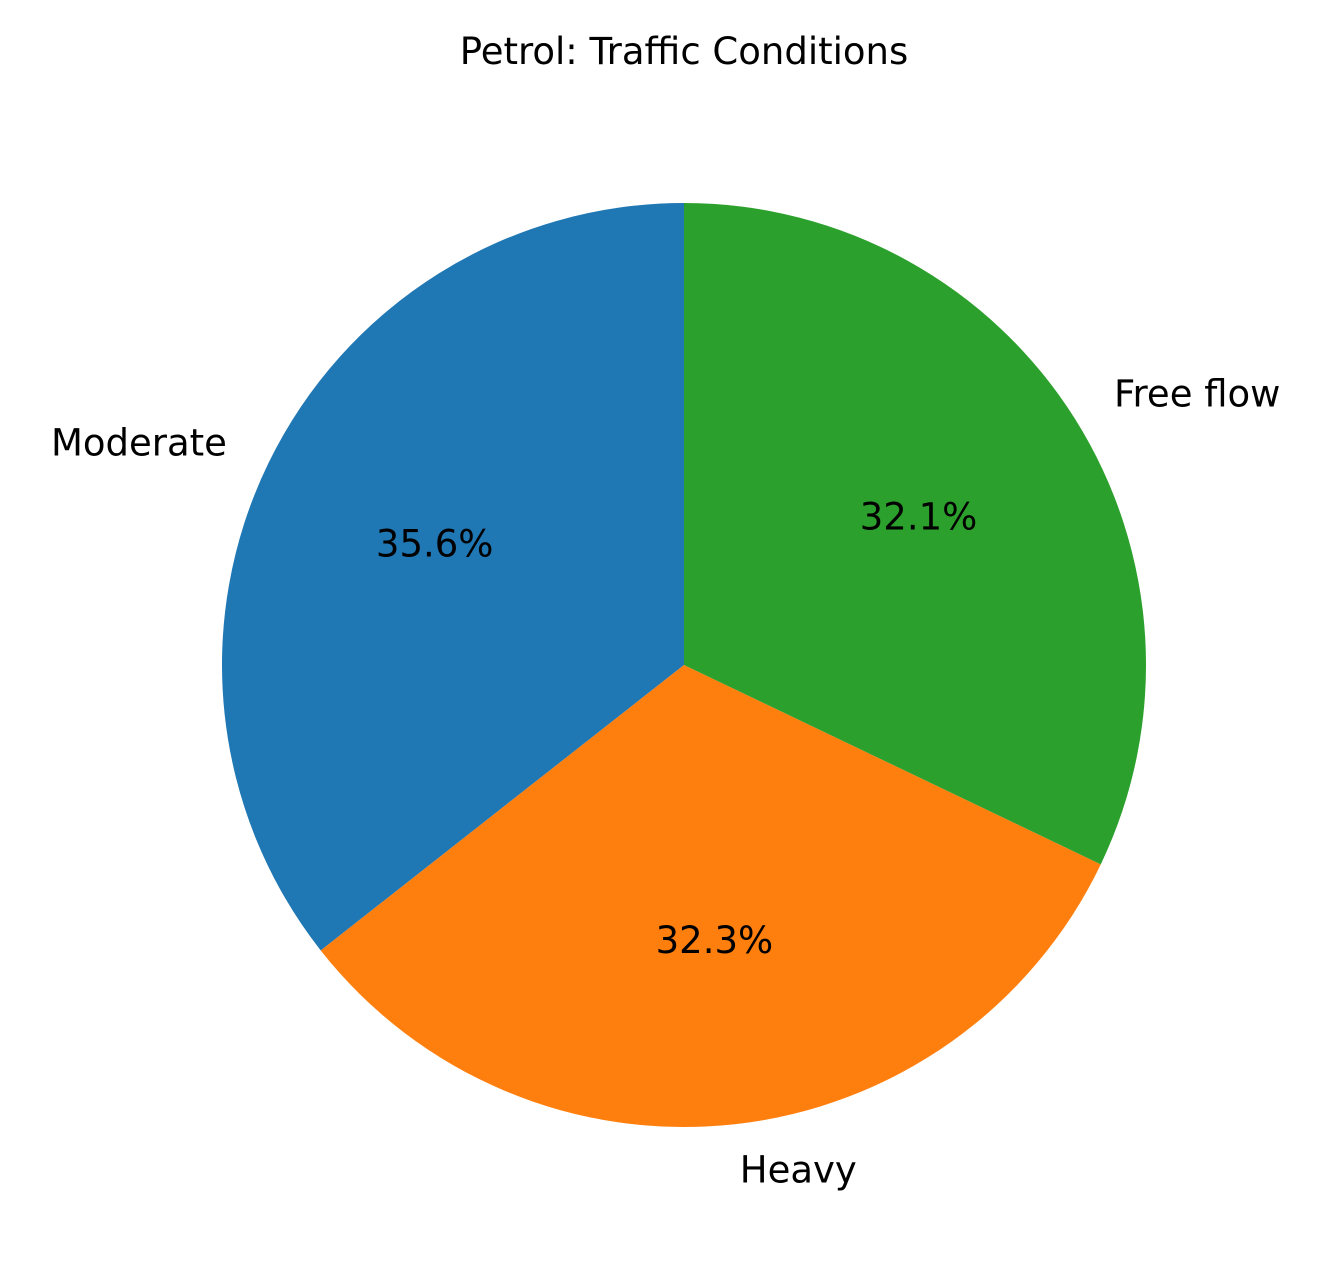 The height and width of the screenshot is (1273, 1332). Describe the element at coordinates (715, 940) in the screenshot. I see `pct-label-heavy: 32.3%` at that location.